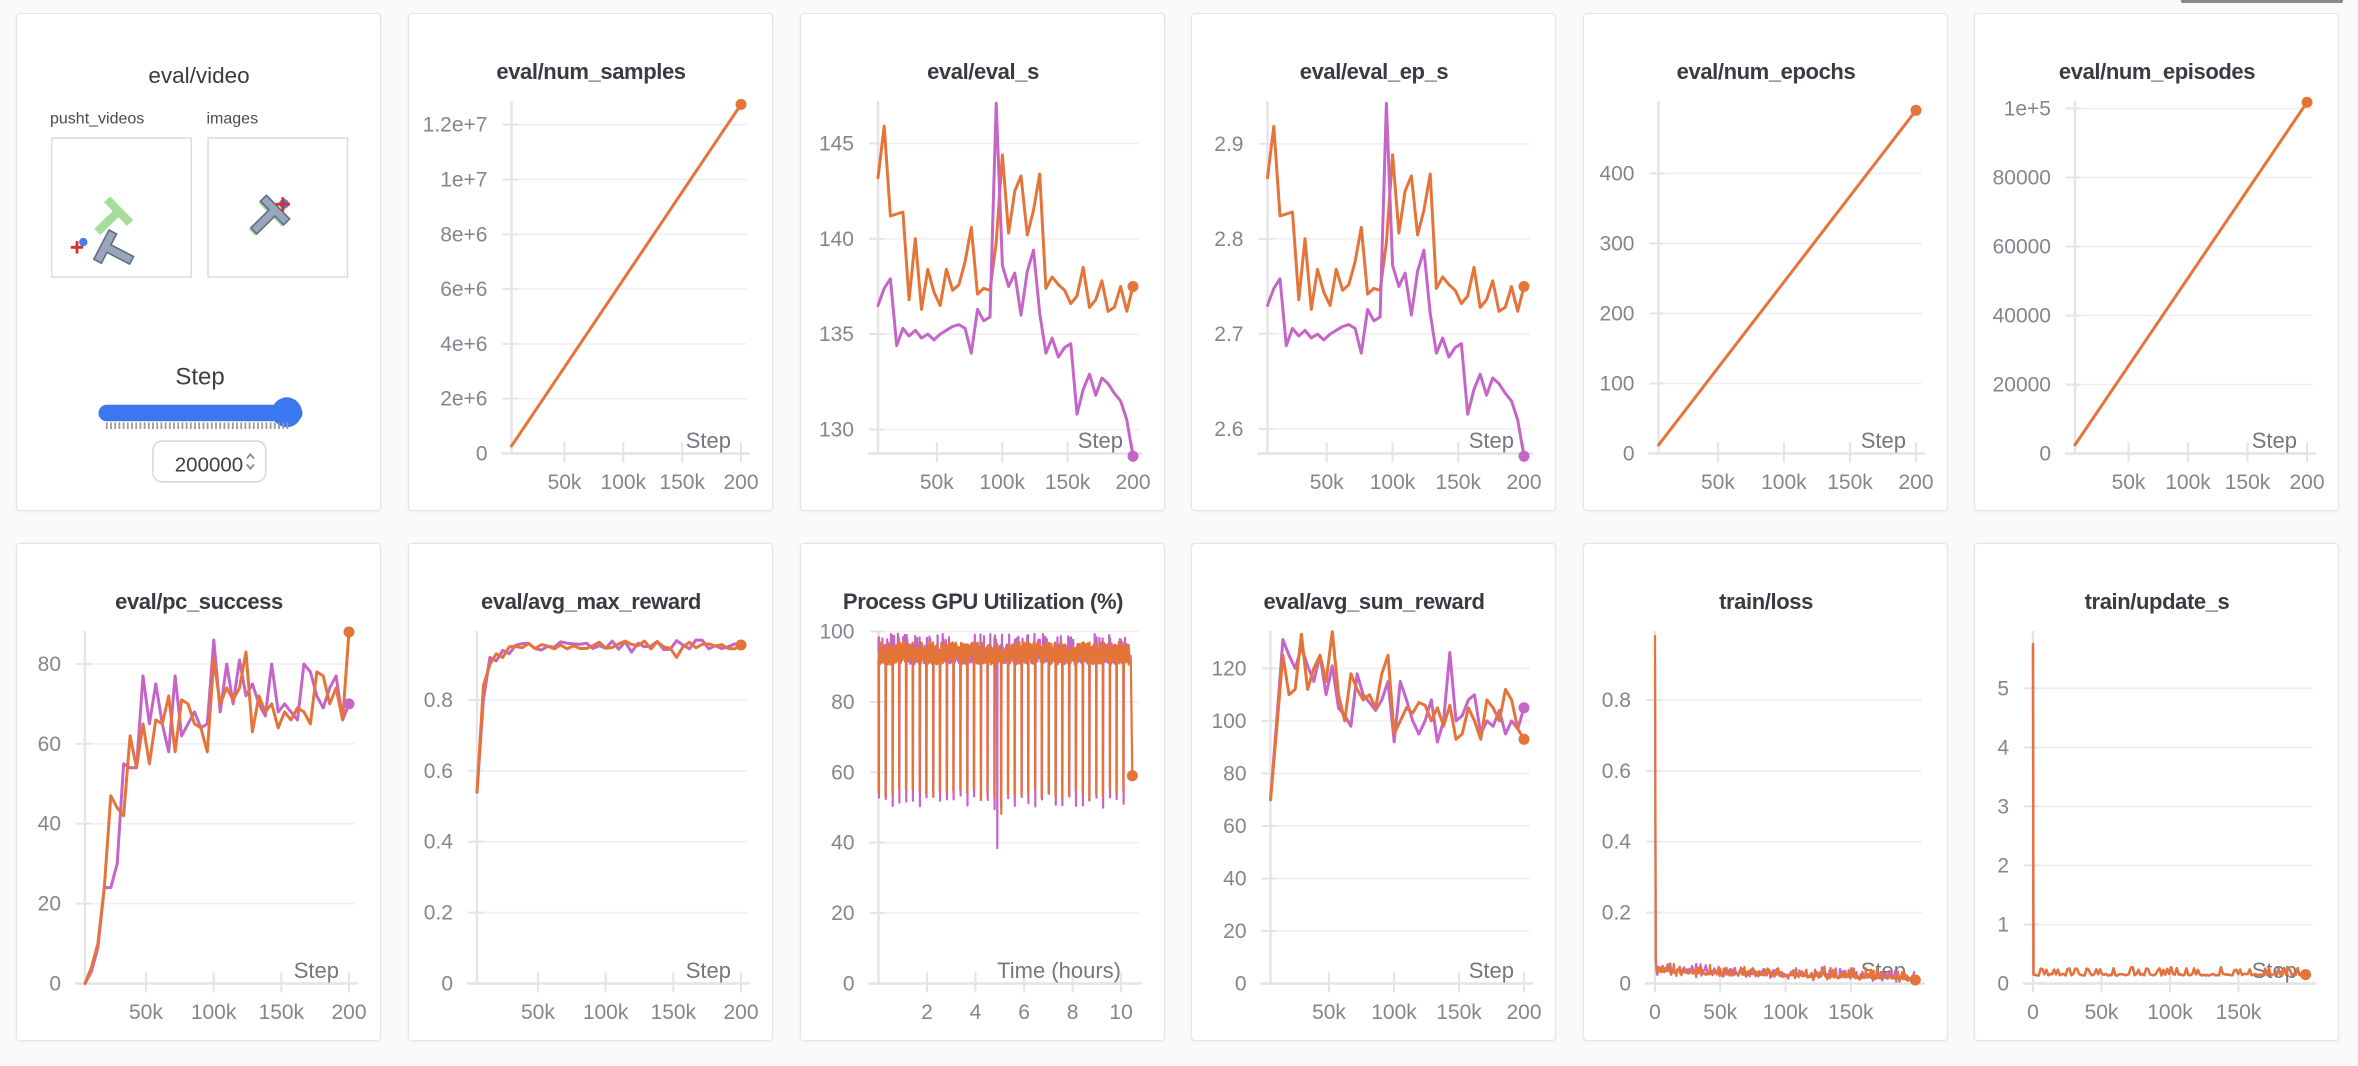 The image size is (2358, 1066). What do you see at coordinates (2157, 601) in the screenshot?
I see `svg-text: train/update_s` at bounding box center [2157, 601].